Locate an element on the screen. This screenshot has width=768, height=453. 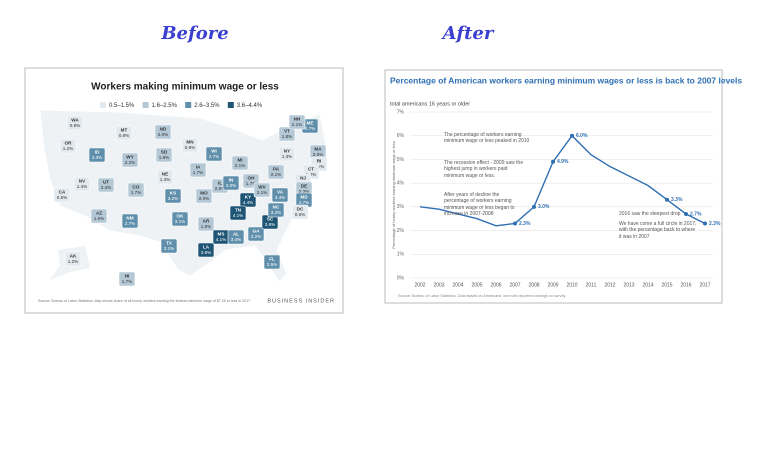
x-tick-label: 2003 is located at coordinates (438, 285).